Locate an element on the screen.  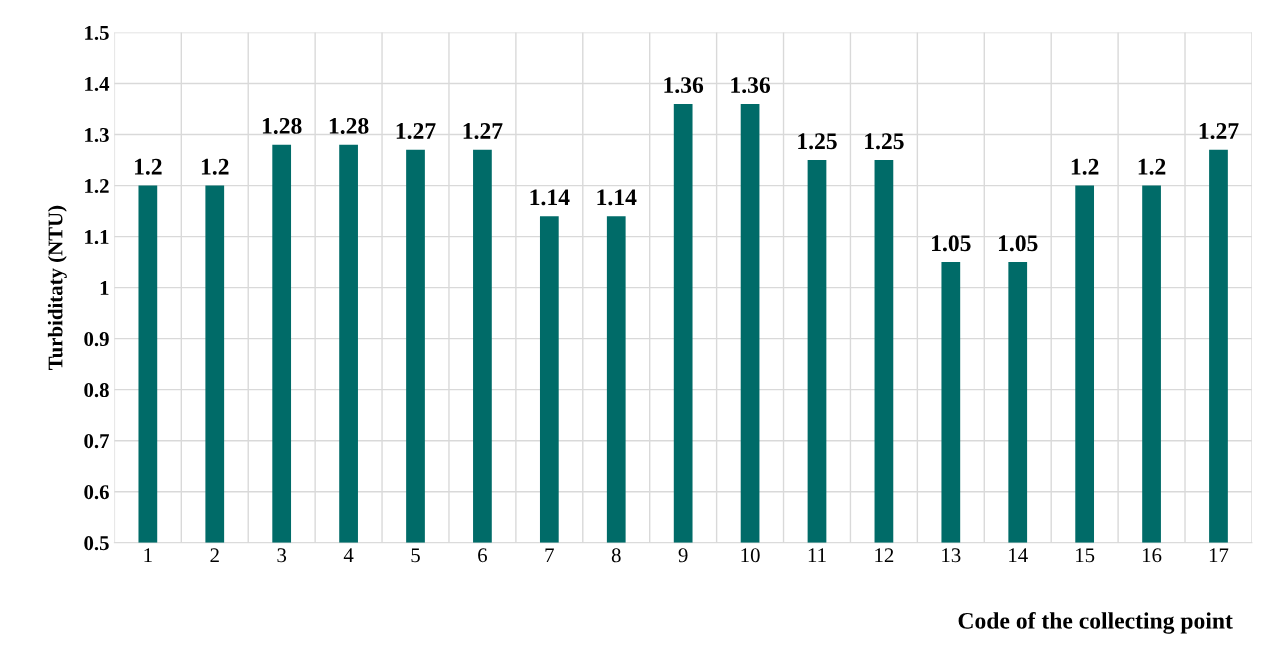
x-tick-label: 10 is located at coordinates (750, 555).